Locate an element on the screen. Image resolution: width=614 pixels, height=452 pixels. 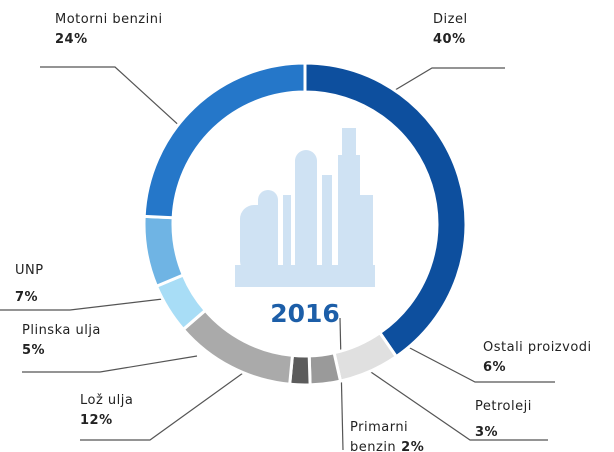
label-name: UNP is located at coordinates (29, 270).